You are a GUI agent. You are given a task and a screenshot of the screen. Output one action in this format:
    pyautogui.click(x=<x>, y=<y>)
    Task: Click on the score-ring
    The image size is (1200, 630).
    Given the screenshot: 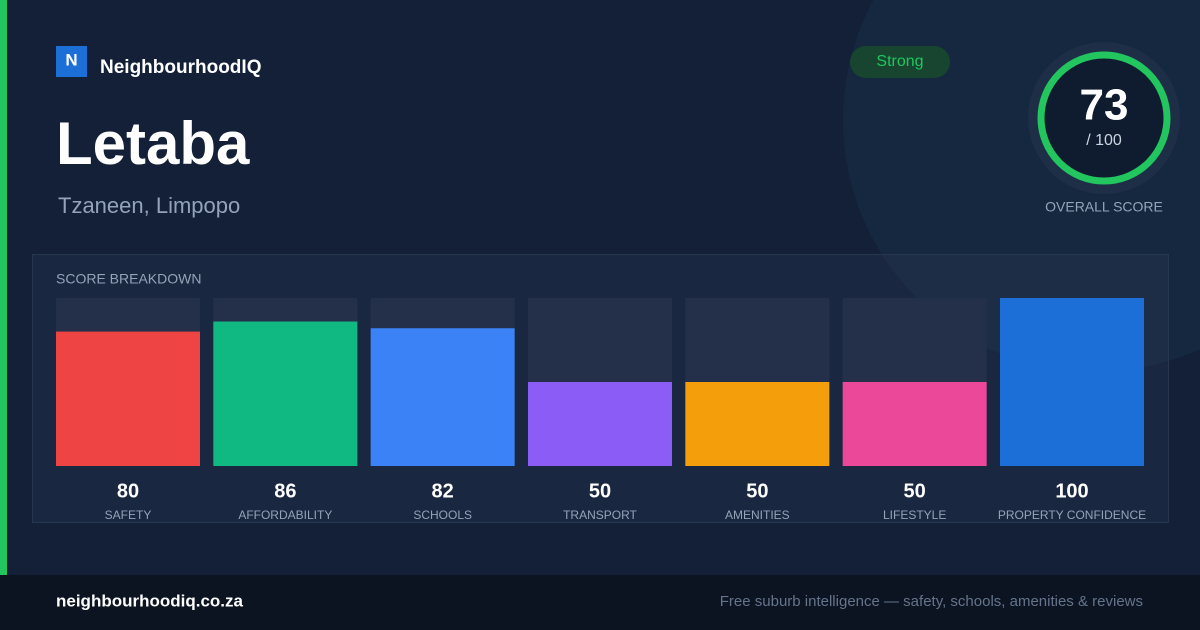 What is the action you would take?
    pyautogui.click(x=1104, y=118)
    